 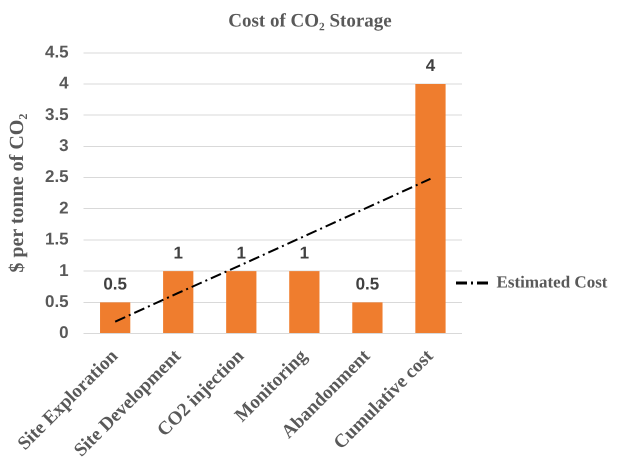 I want to click on y-tick-label: 3, so click(x=64, y=146).